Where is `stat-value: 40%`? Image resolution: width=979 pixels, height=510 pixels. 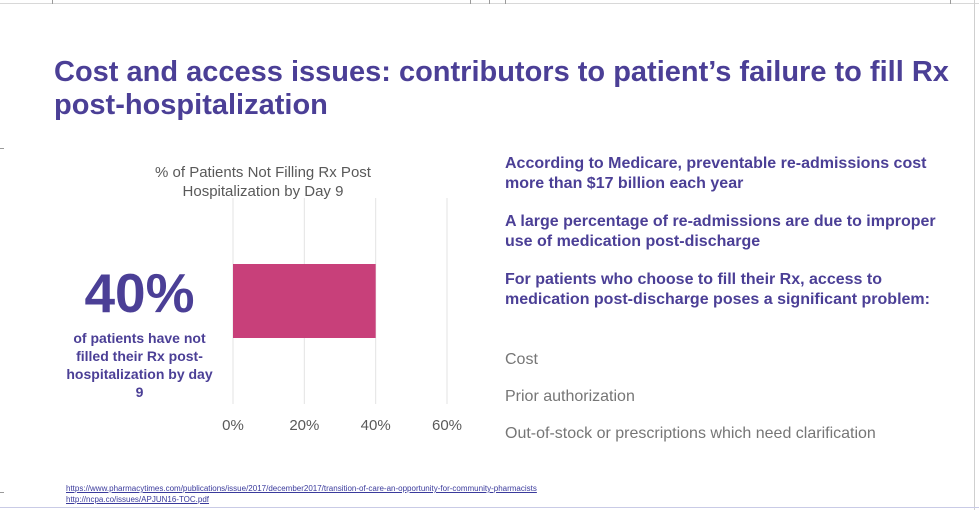
stat-value: 40% is located at coordinates (139, 293).